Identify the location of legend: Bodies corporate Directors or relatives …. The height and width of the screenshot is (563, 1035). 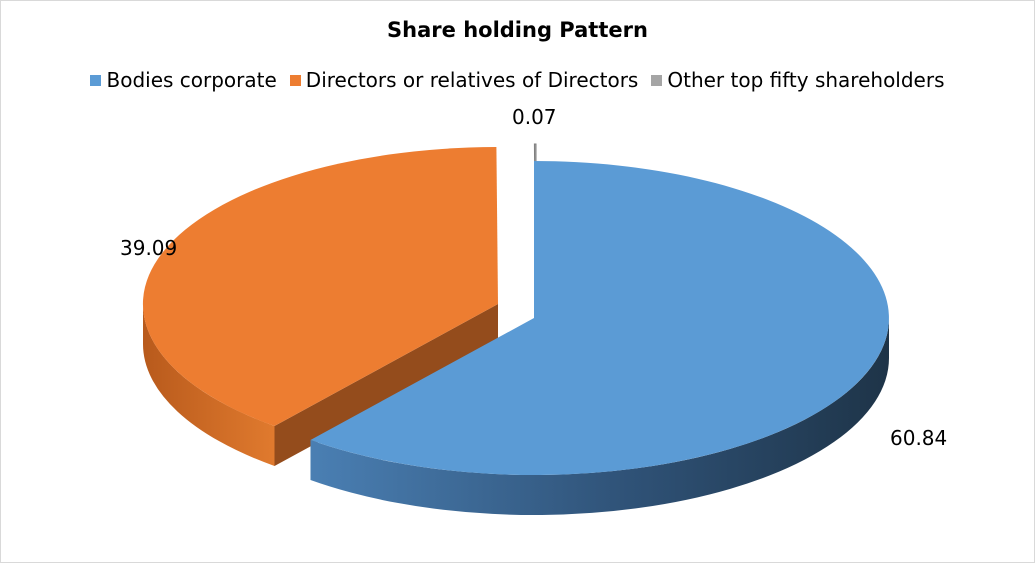
(517, 80).